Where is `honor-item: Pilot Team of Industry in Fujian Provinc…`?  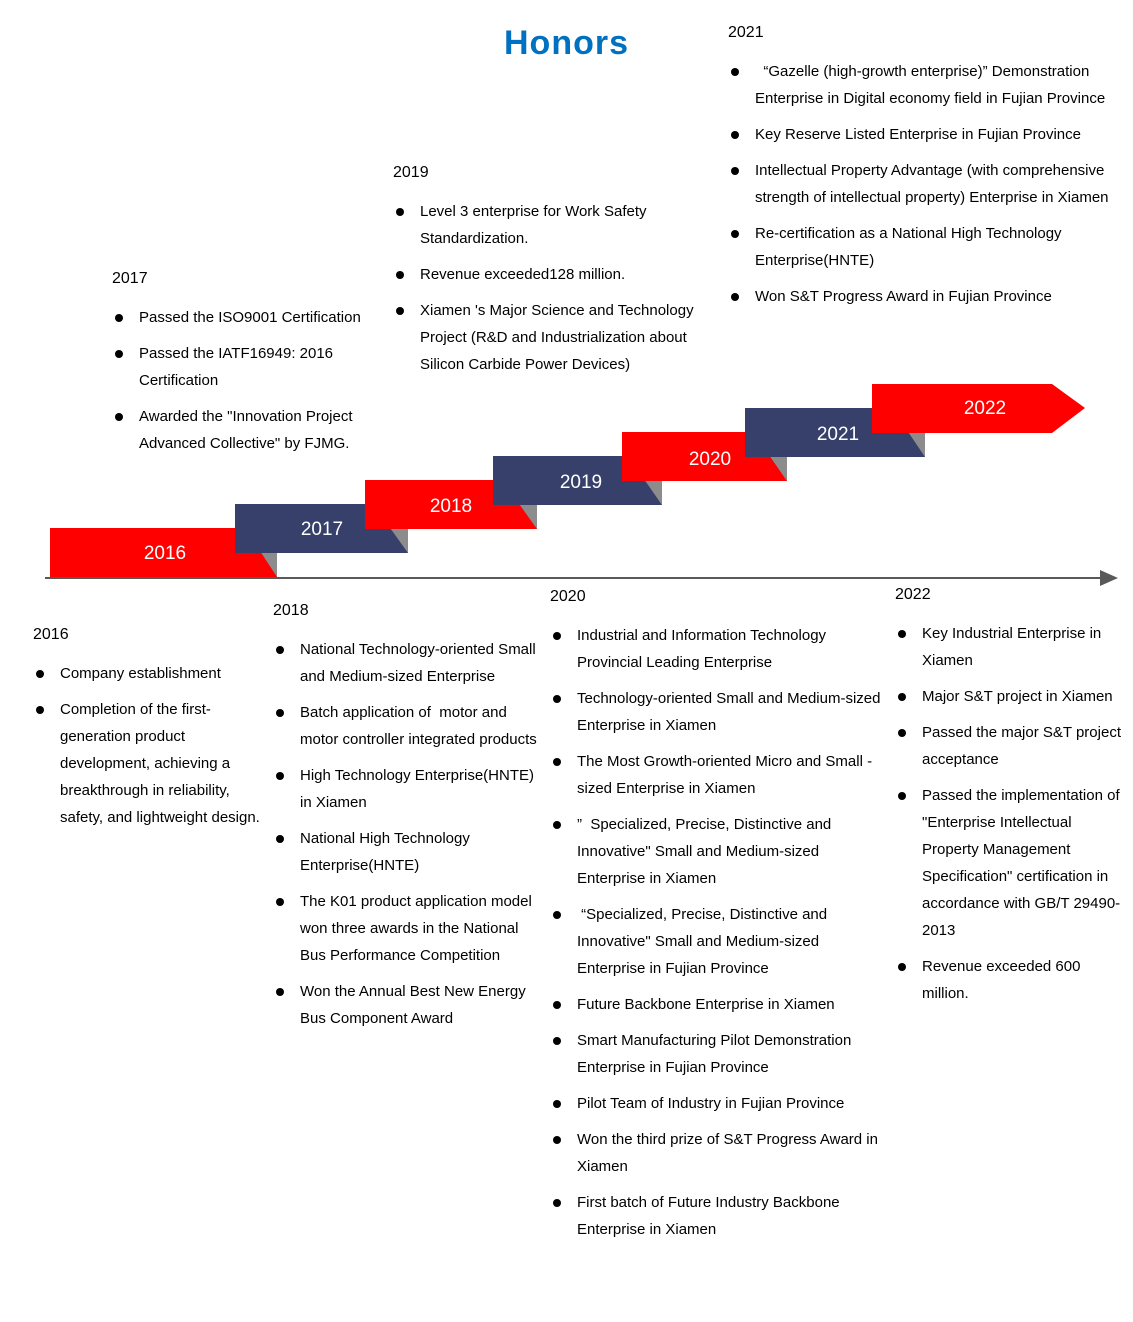
honor-item: Pilot Team of Industry in Fujian Provinc… is located at coordinates (717, 1103).